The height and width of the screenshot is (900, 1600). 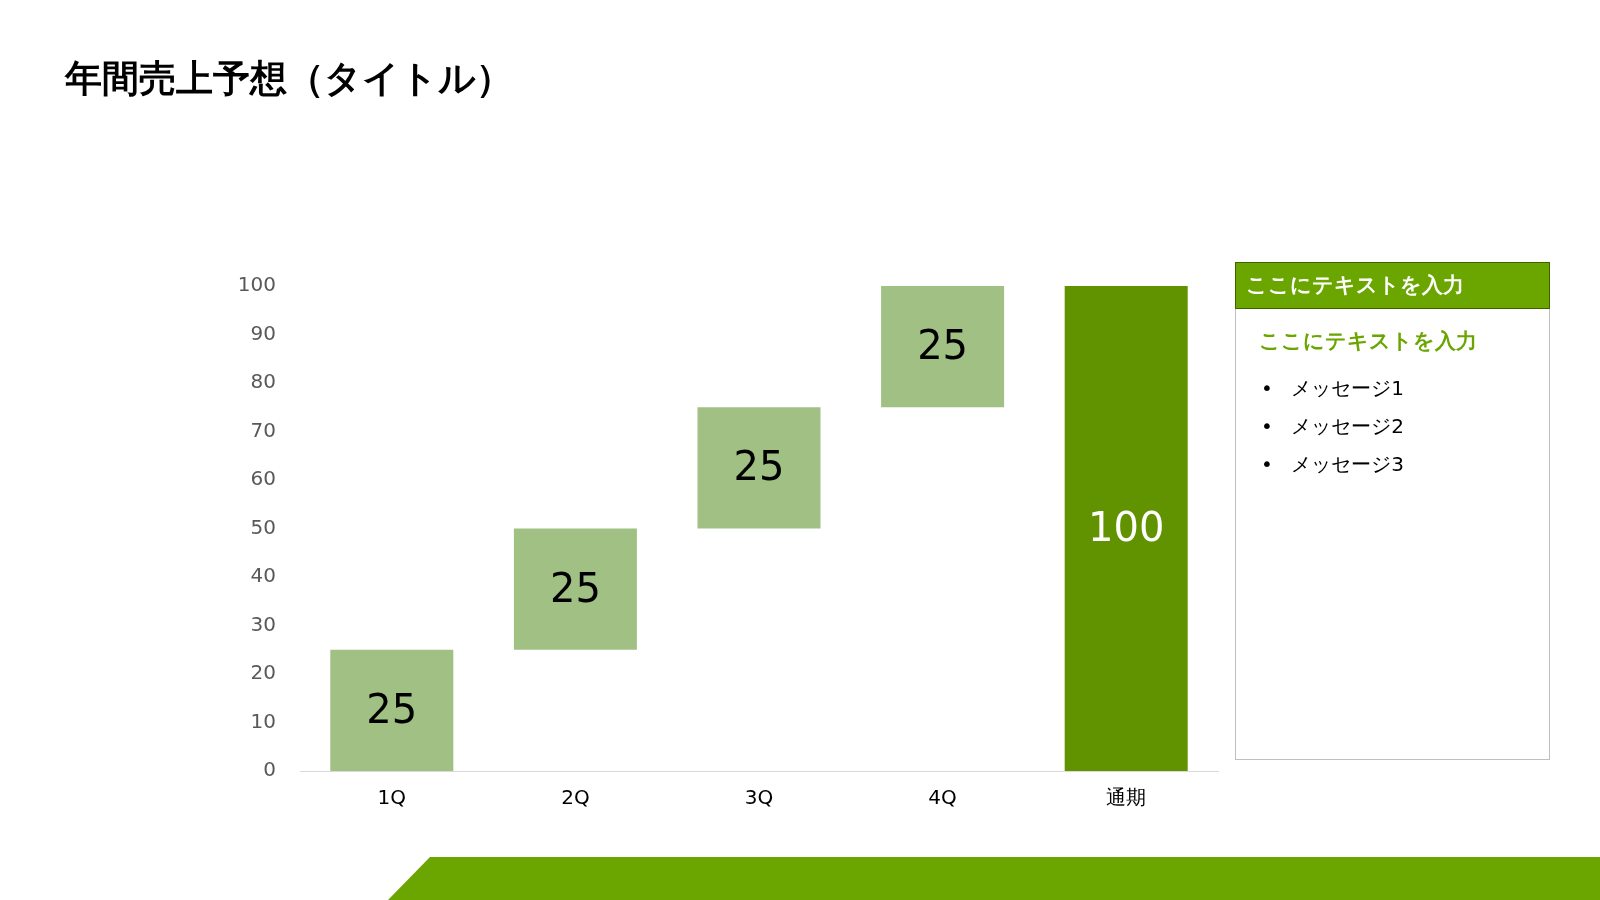 What do you see at coordinates (392, 797) in the screenshot?
I see `x-tick-label: 1Q` at bounding box center [392, 797].